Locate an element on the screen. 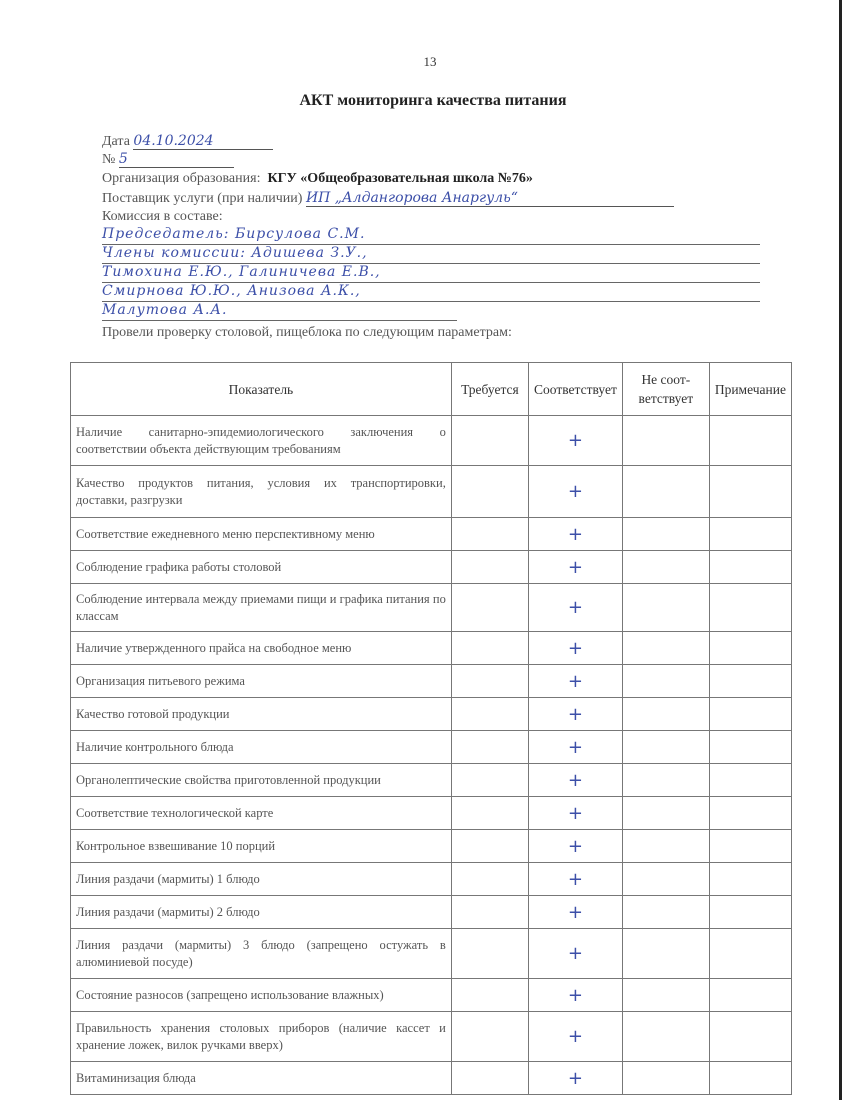  date-value: 04.10.2024 is located at coordinates (203, 141).